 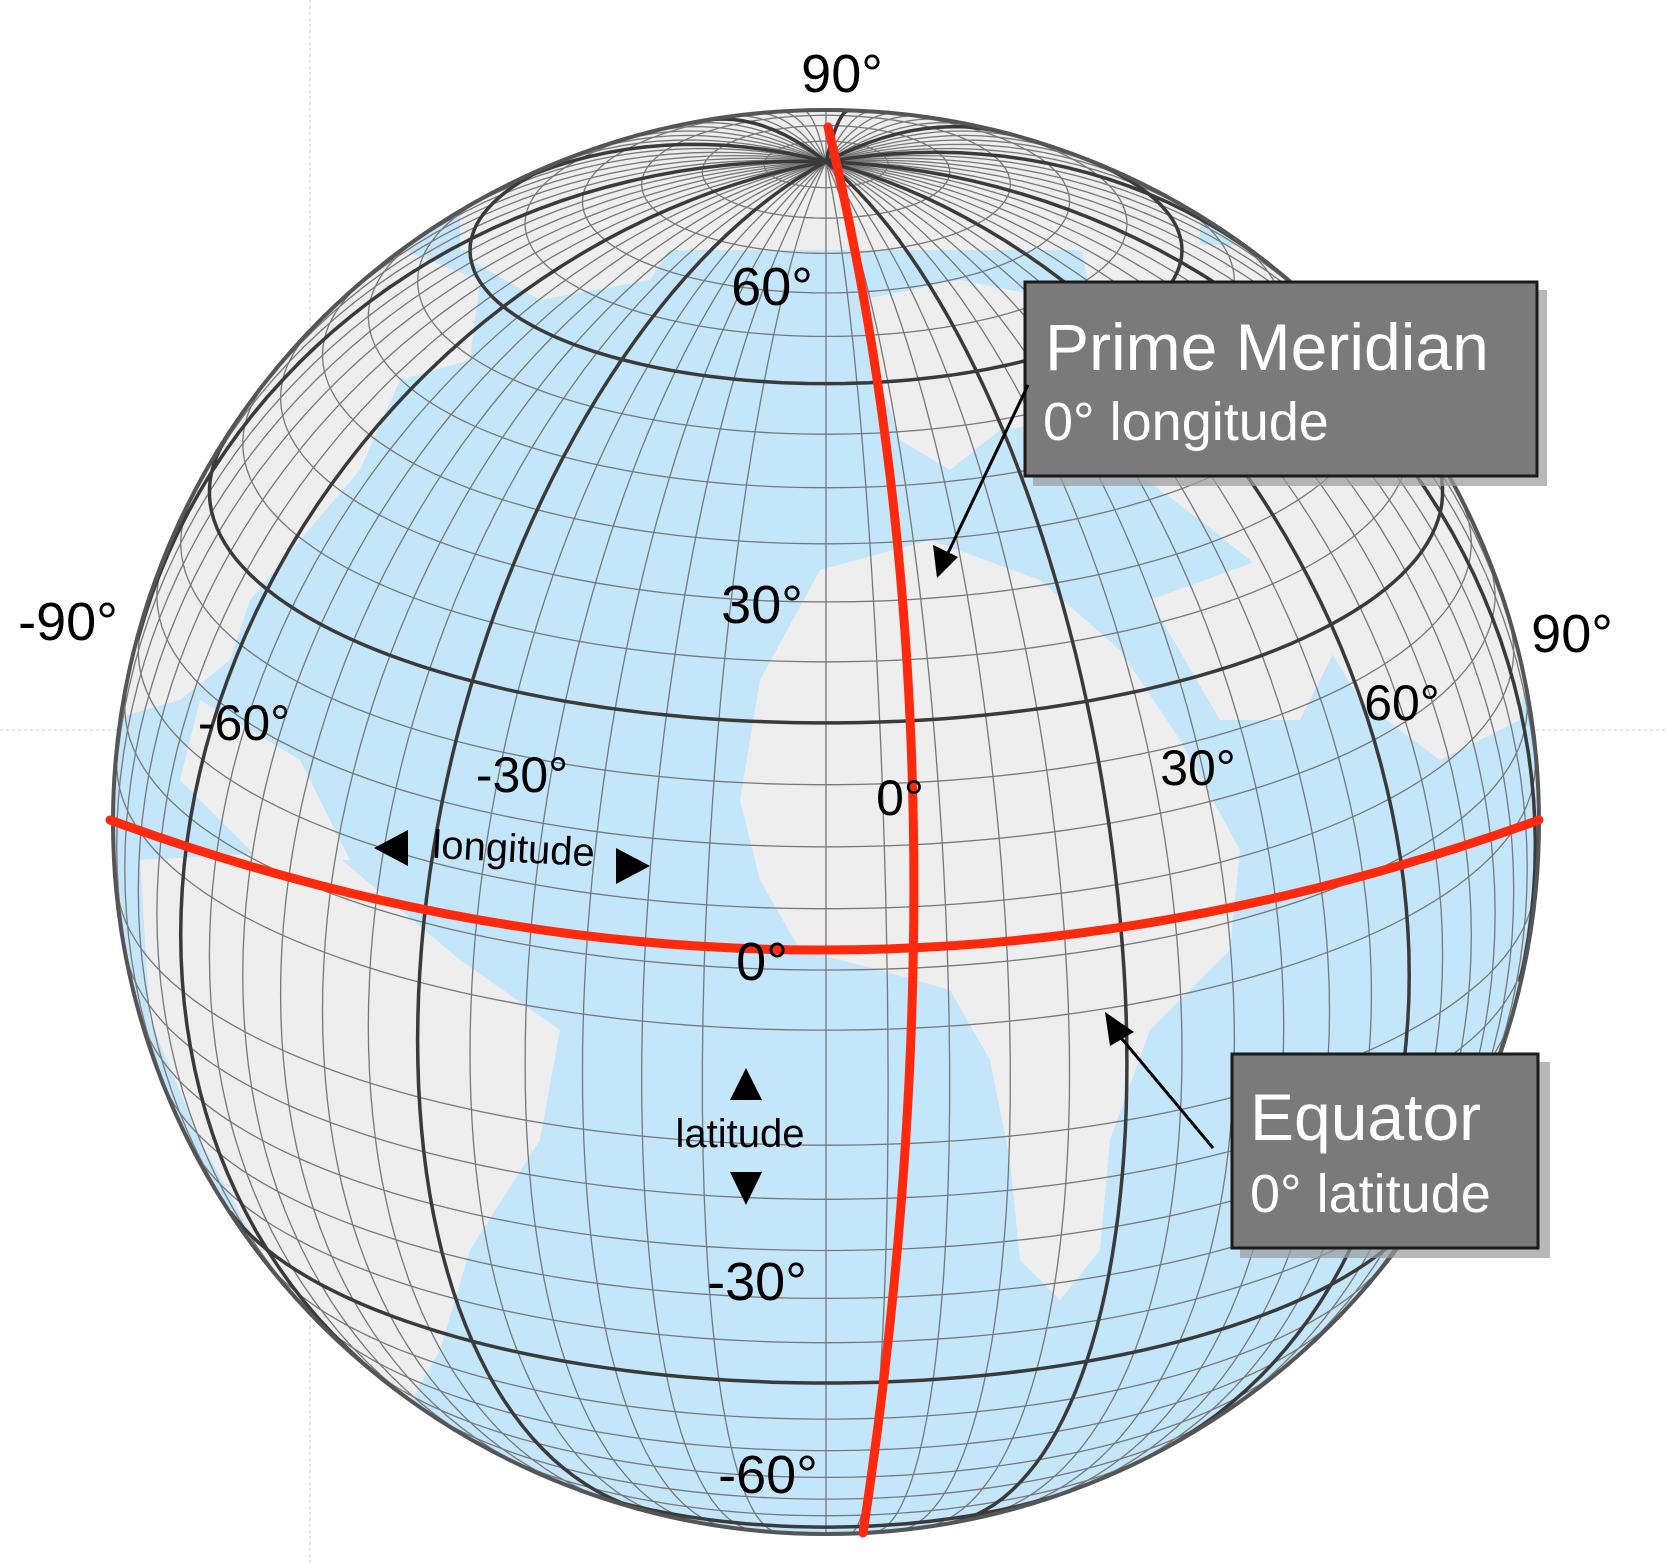 What do you see at coordinates (513, 849) in the screenshot?
I see `longitude-word: longitude` at bounding box center [513, 849].